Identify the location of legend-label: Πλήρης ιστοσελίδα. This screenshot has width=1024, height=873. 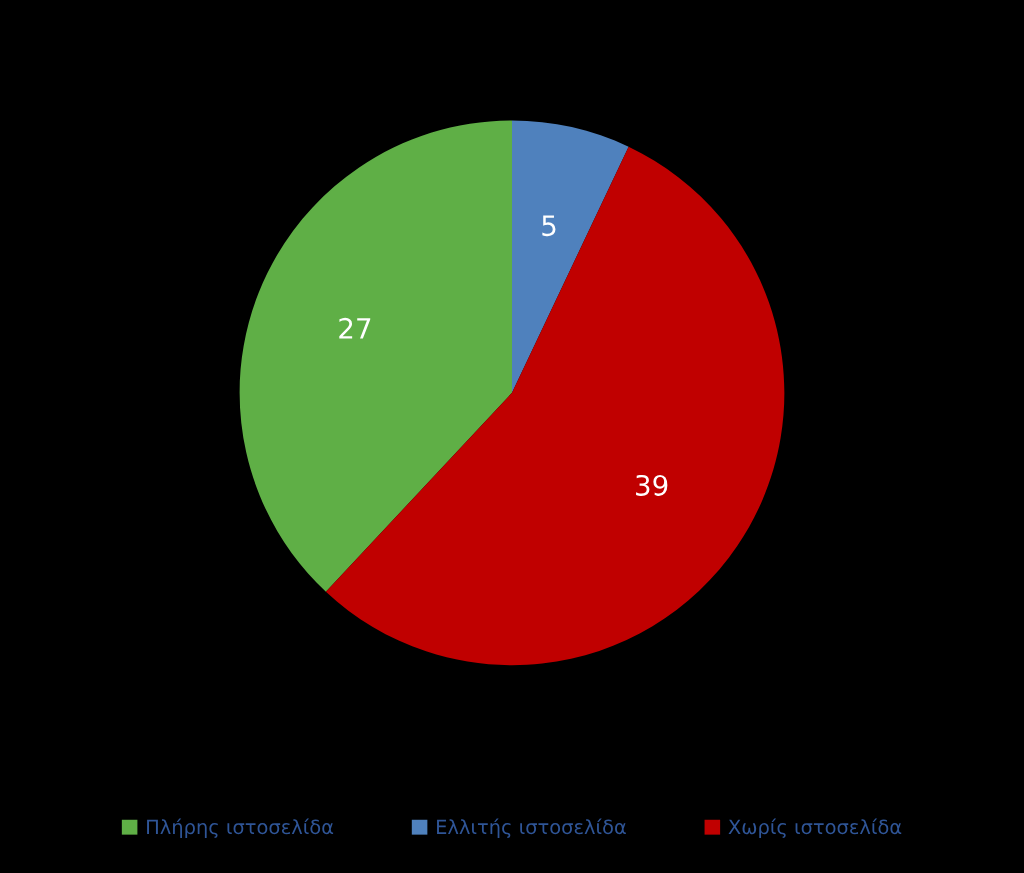
(240, 828).